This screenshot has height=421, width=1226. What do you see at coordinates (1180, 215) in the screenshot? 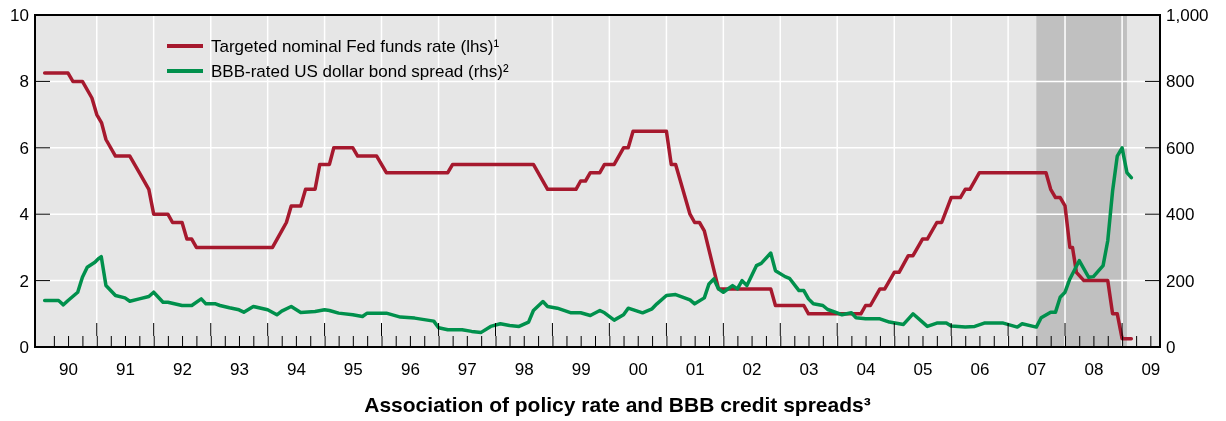
I see `y2-tick-label: 400` at bounding box center [1180, 215].